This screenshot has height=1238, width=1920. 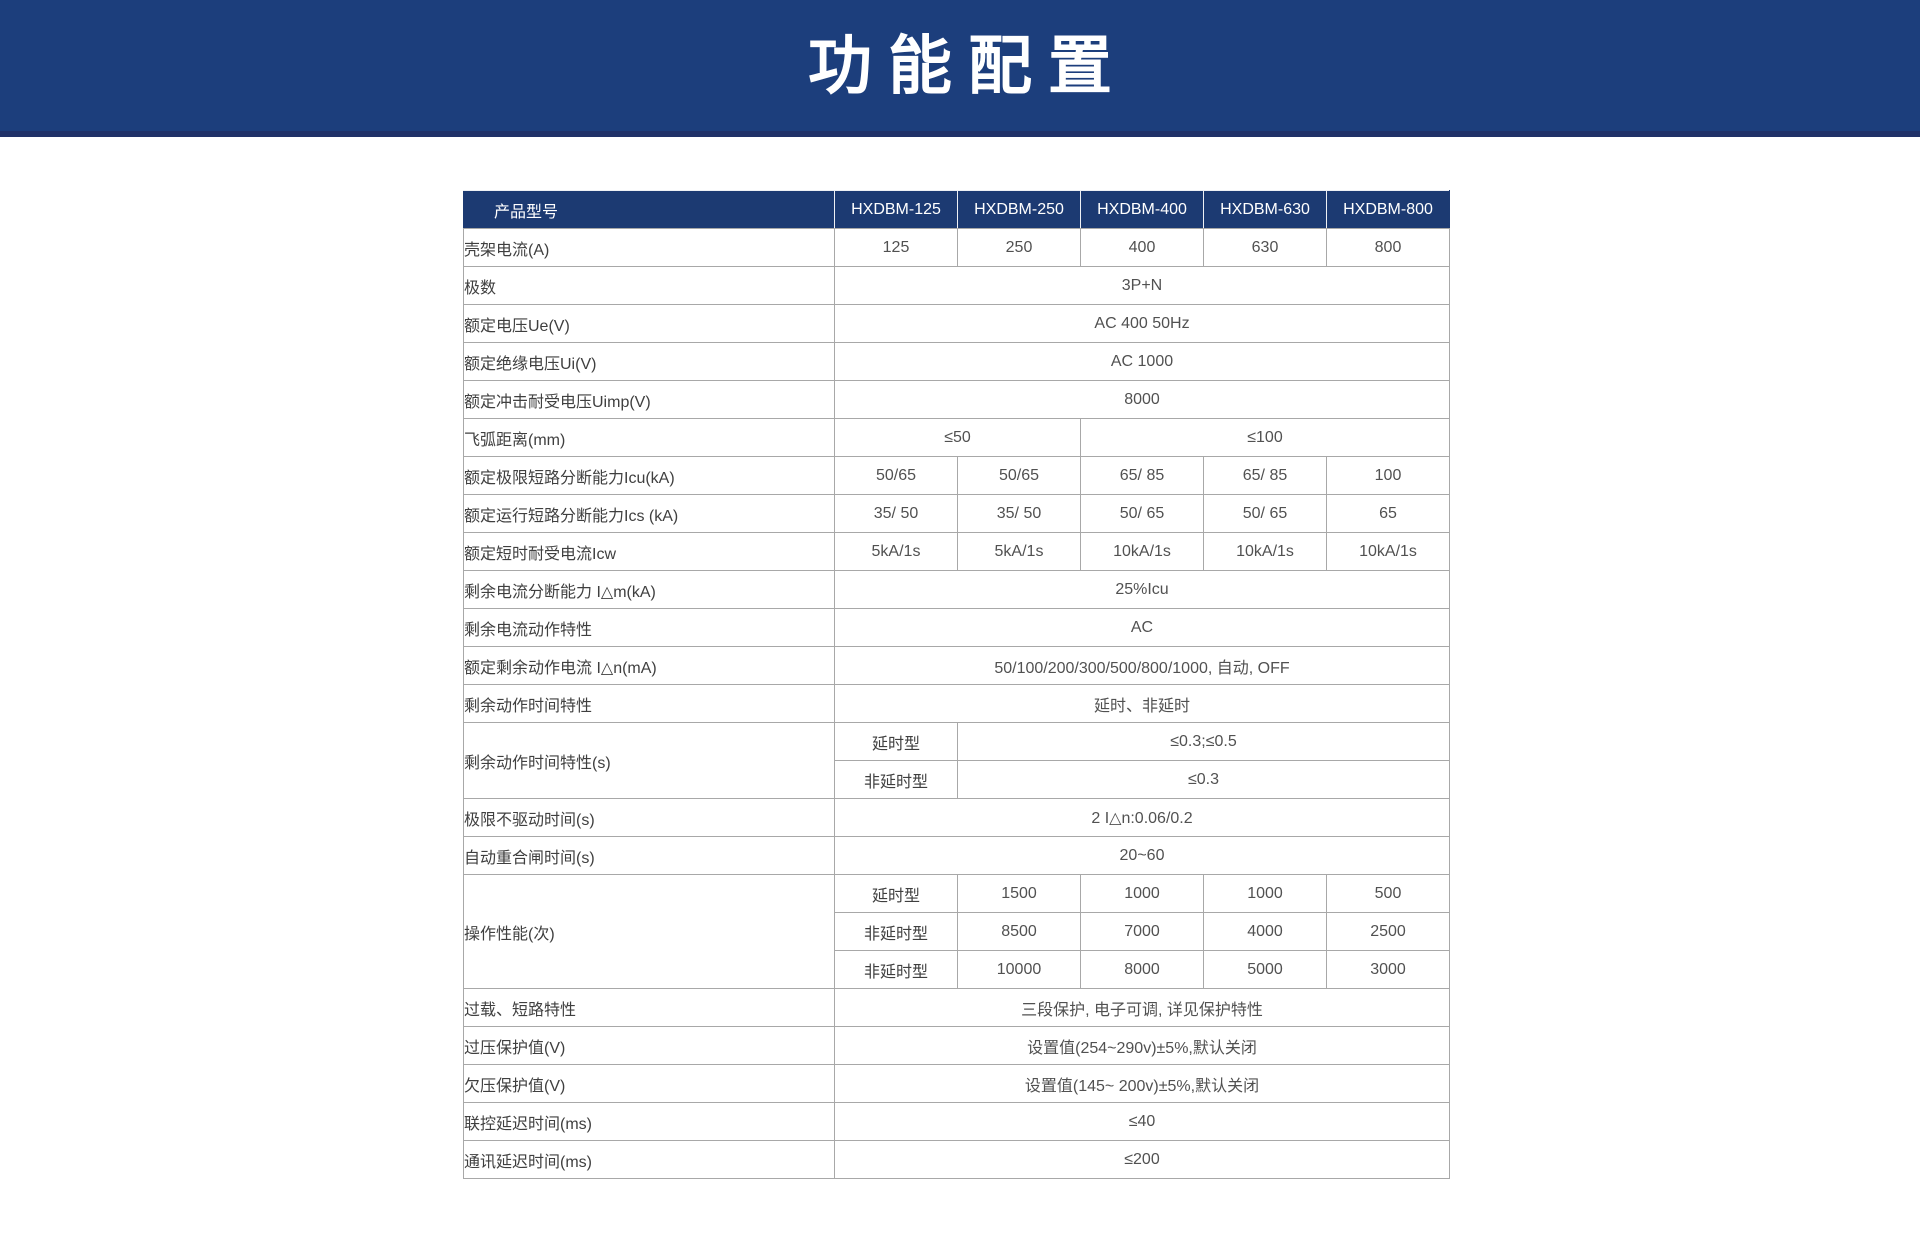 What do you see at coordinates (1019, 247) in the screenshot?
I see `spec-value: 250` at bounding box center [1019, 247].